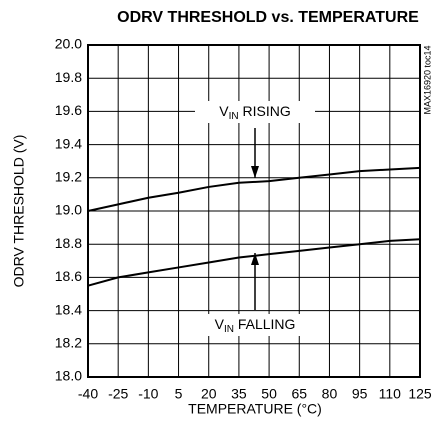  Describe the element at coordinates (265, 111) in the screenshot. I see `annotation-suffix: RISING` at that location.